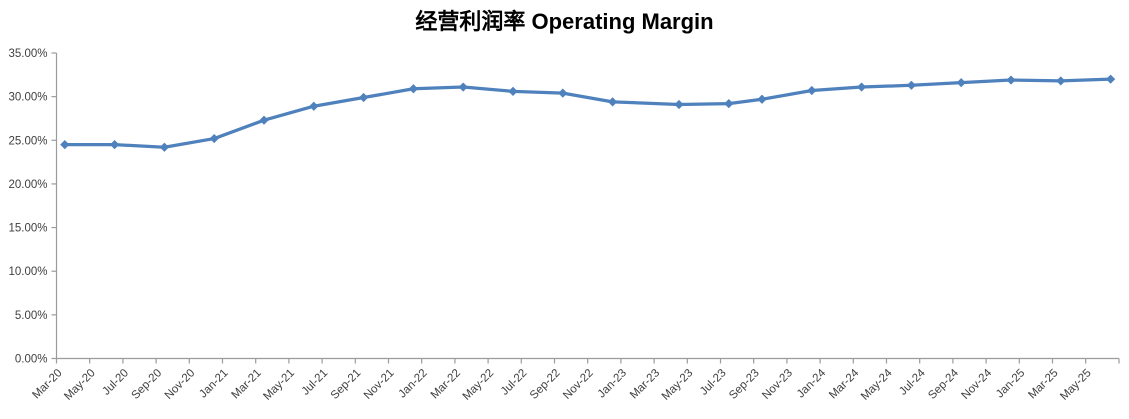  I want to click on x-axis-tick-label: May-24, so click(877, 385).